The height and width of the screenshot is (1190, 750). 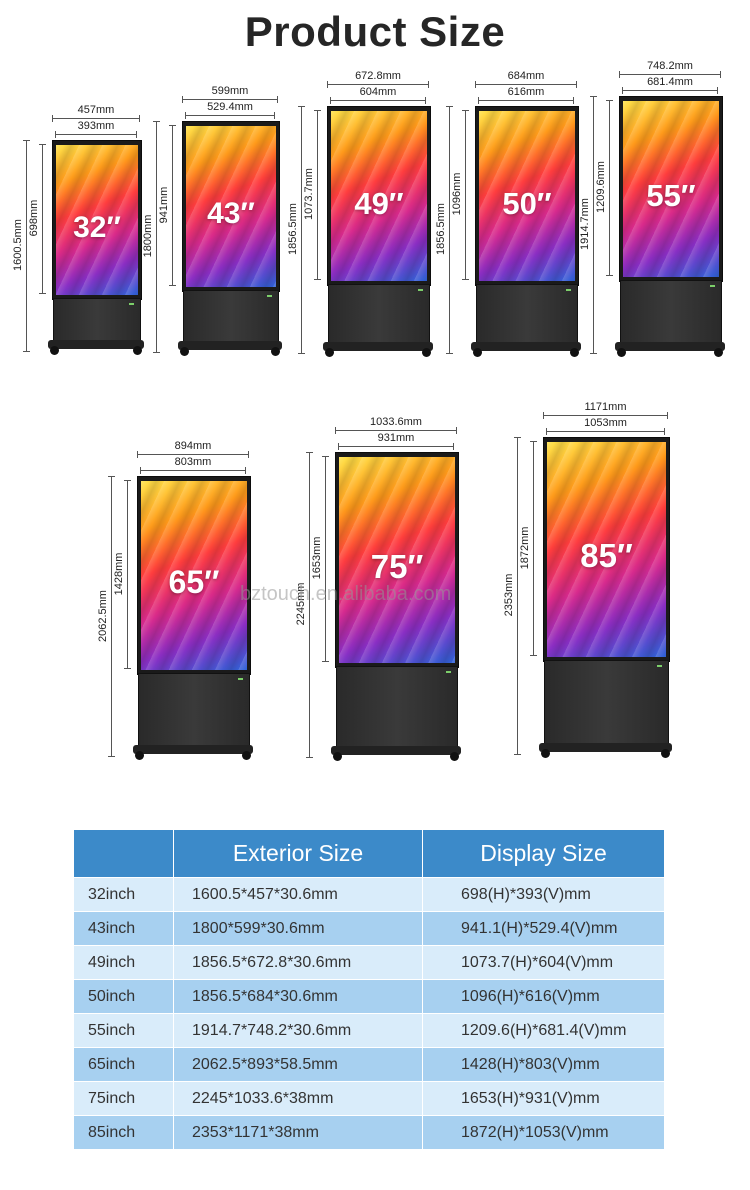 What do you see at coordinates (97, 227) in the screenshot?
I see `kiosk-size-label: 32″` at bounding box center [97, 227].